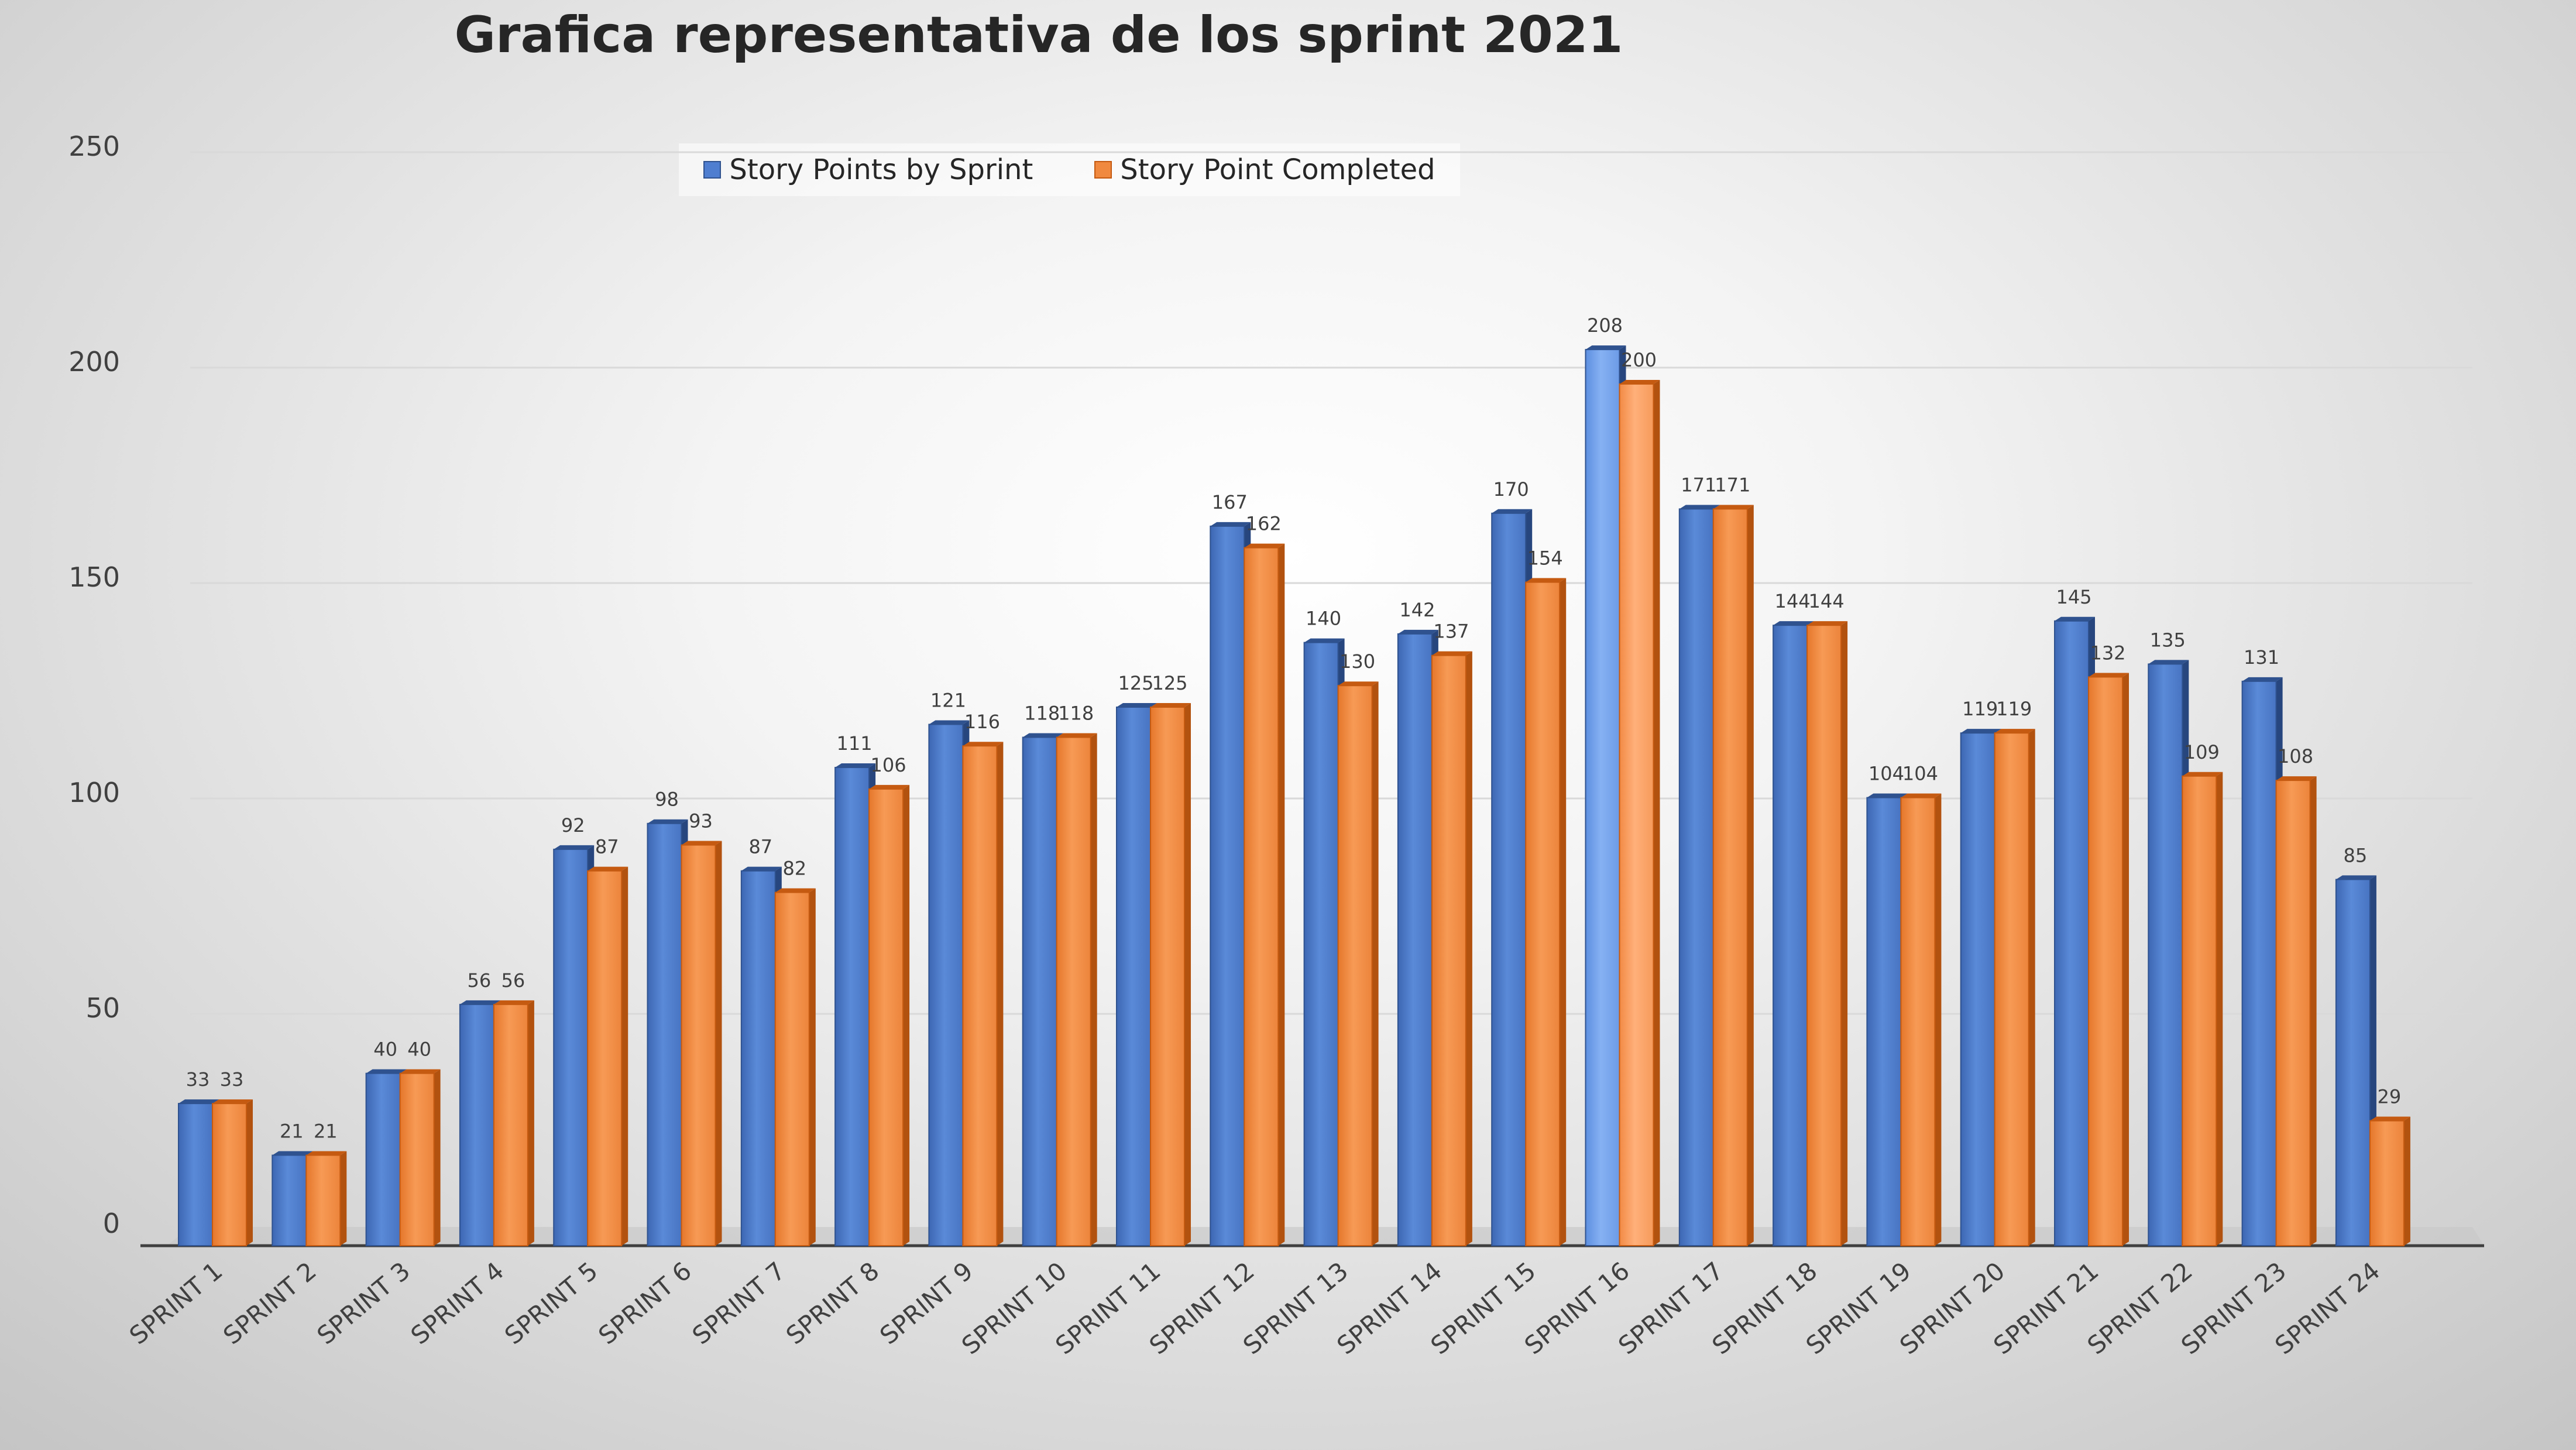 The image size is (2576, 1450). What do you see at coordinates (881, 169) in the screenshot?
I see `legend-label-story-points: Story Points by Sprint` at bounding box center [881, 169].